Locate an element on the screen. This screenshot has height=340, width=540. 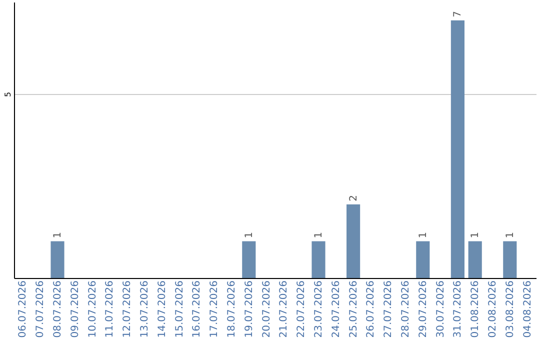
x-tick-label: 16.07.2026 is located at coordinates (197, 309).